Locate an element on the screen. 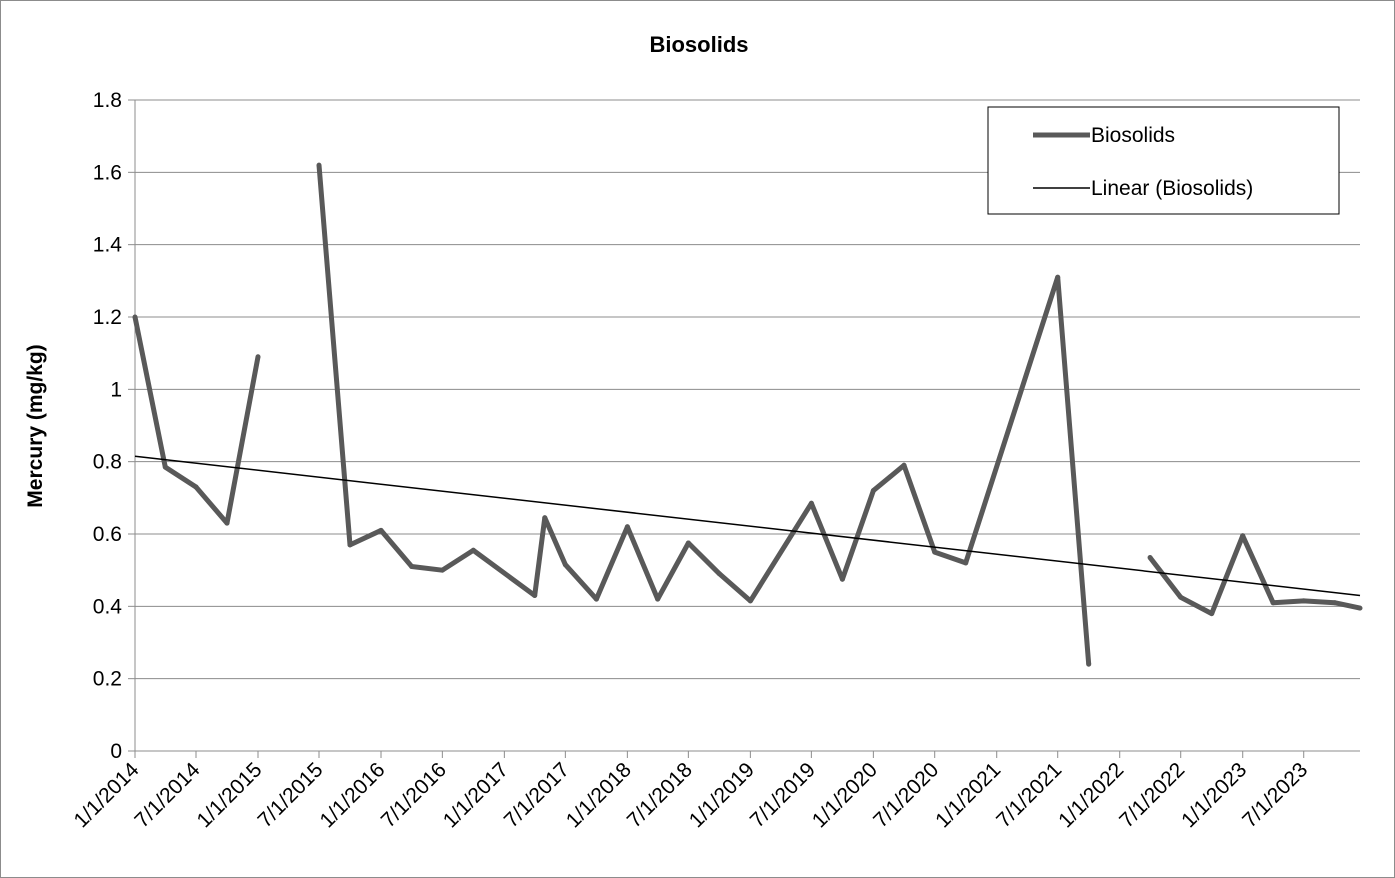 The height and width of the screenshot is (878, 1395). x-tick-label: 1/1/2020 is located at coordinates (845, 795).